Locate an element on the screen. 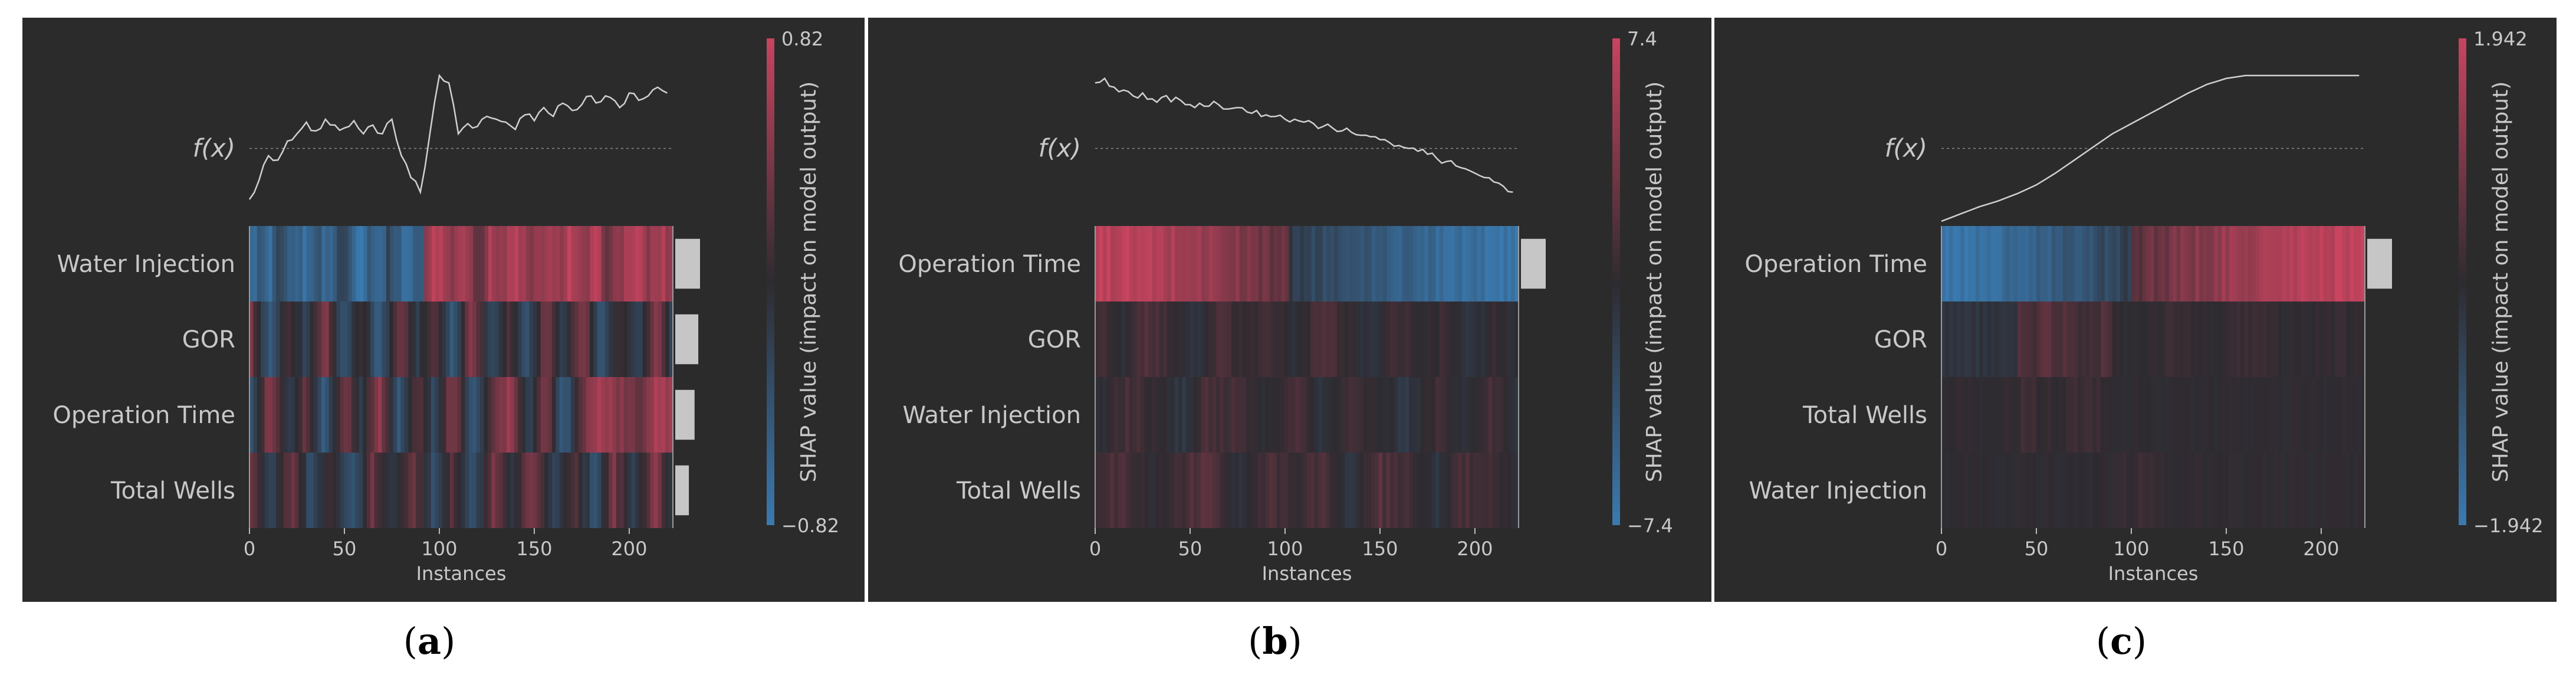 This screenshot has width=2576, height=688. x-tick-label: 50 is located at coordinates (2037, 549).